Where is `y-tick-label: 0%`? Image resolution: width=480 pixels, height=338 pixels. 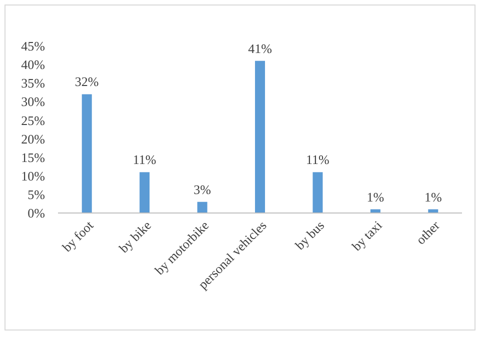
y-tick-label: 0% is located at coordinates (37, 213).